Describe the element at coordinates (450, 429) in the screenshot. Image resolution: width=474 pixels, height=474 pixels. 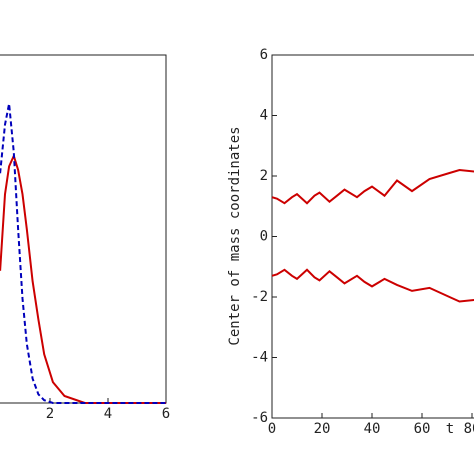
I see `x-axis-label: t` at that location.